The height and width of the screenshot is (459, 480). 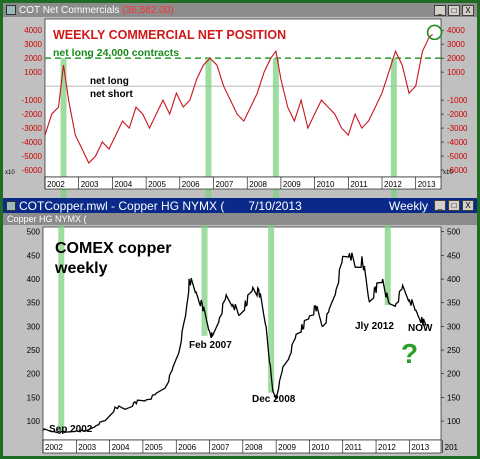 I want to click on sub-window-titlebar: Copper HG NYMX (, so click(x=240, y=219).